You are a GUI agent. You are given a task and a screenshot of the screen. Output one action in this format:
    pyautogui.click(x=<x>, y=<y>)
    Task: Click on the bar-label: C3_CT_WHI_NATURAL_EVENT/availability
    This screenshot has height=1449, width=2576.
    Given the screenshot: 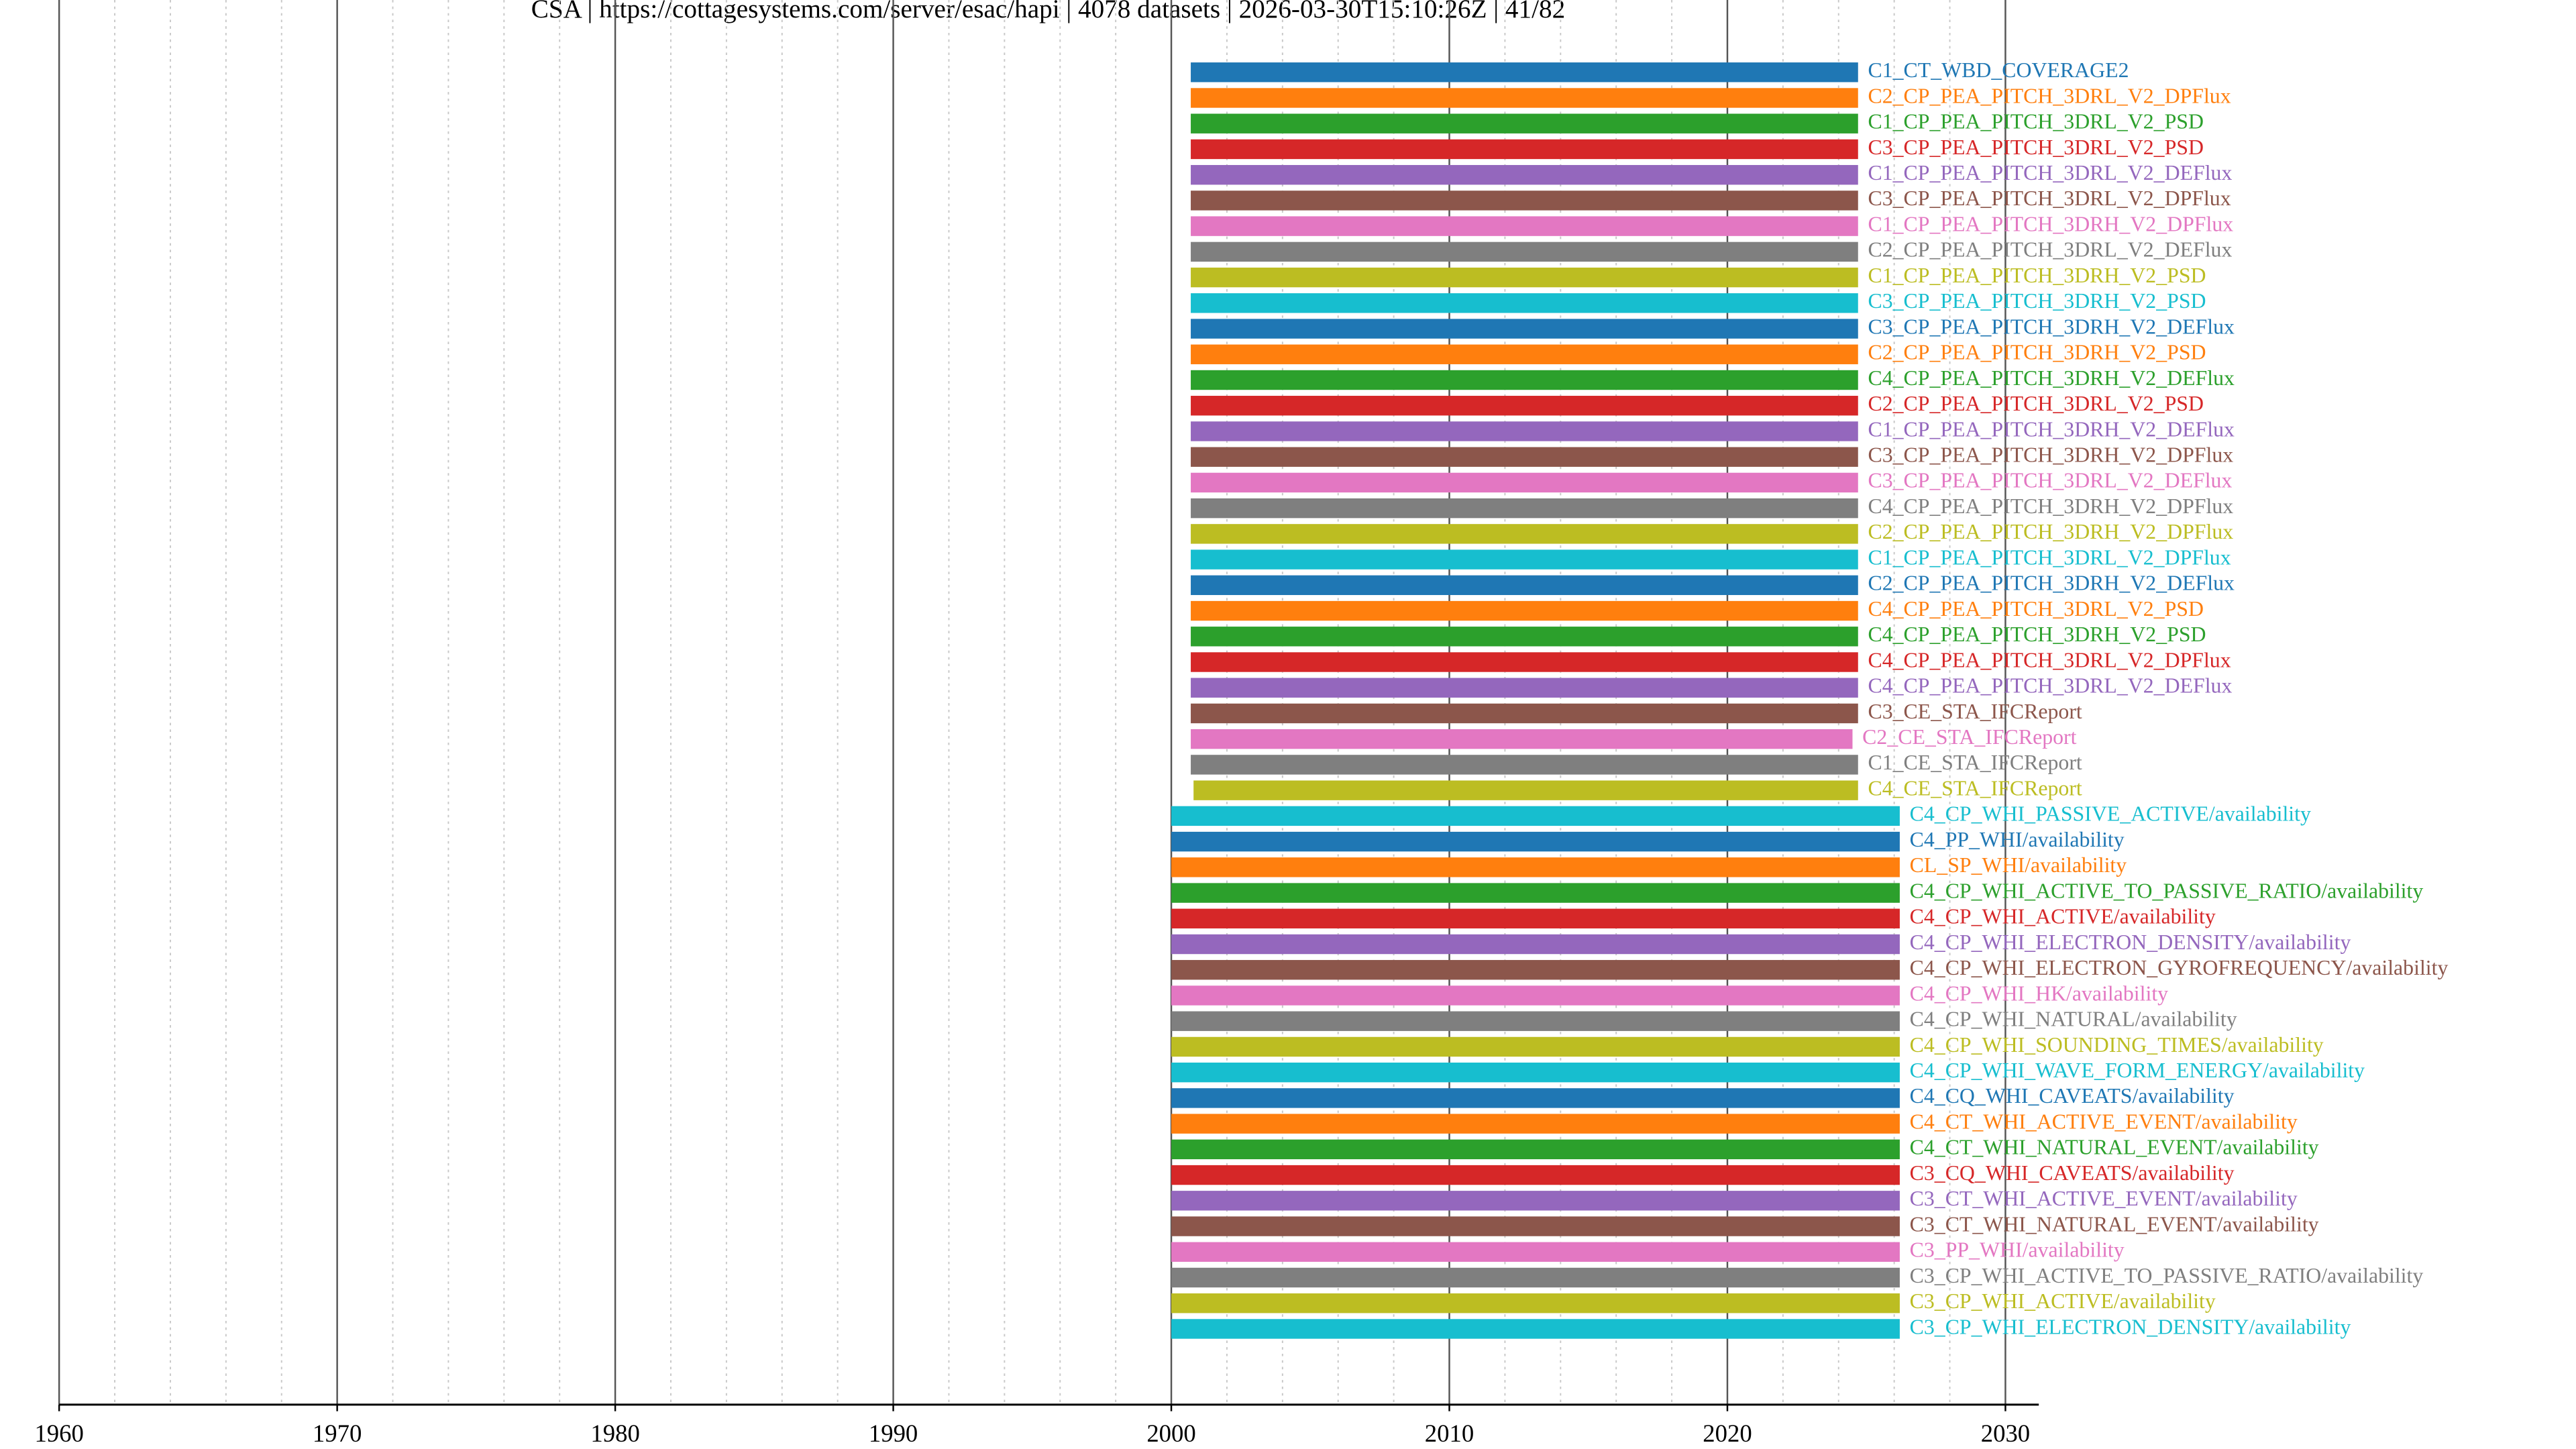 What is the action you would take?
    pyautogui.click(x=2114, y=1224)
    